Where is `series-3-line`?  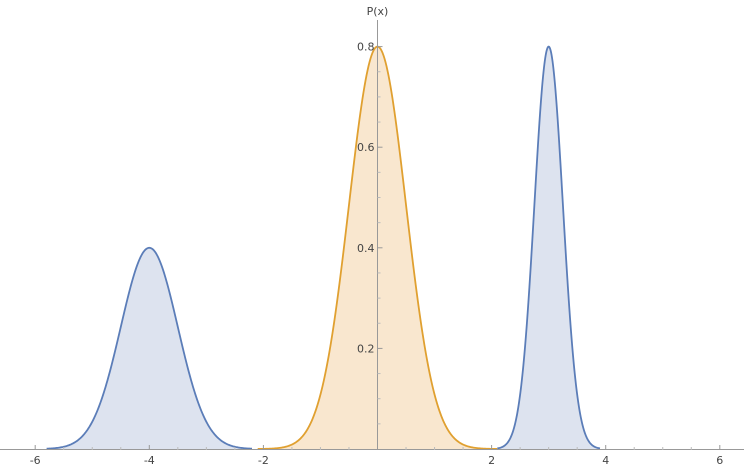 series-3-line is located at coordinates (549, 247).